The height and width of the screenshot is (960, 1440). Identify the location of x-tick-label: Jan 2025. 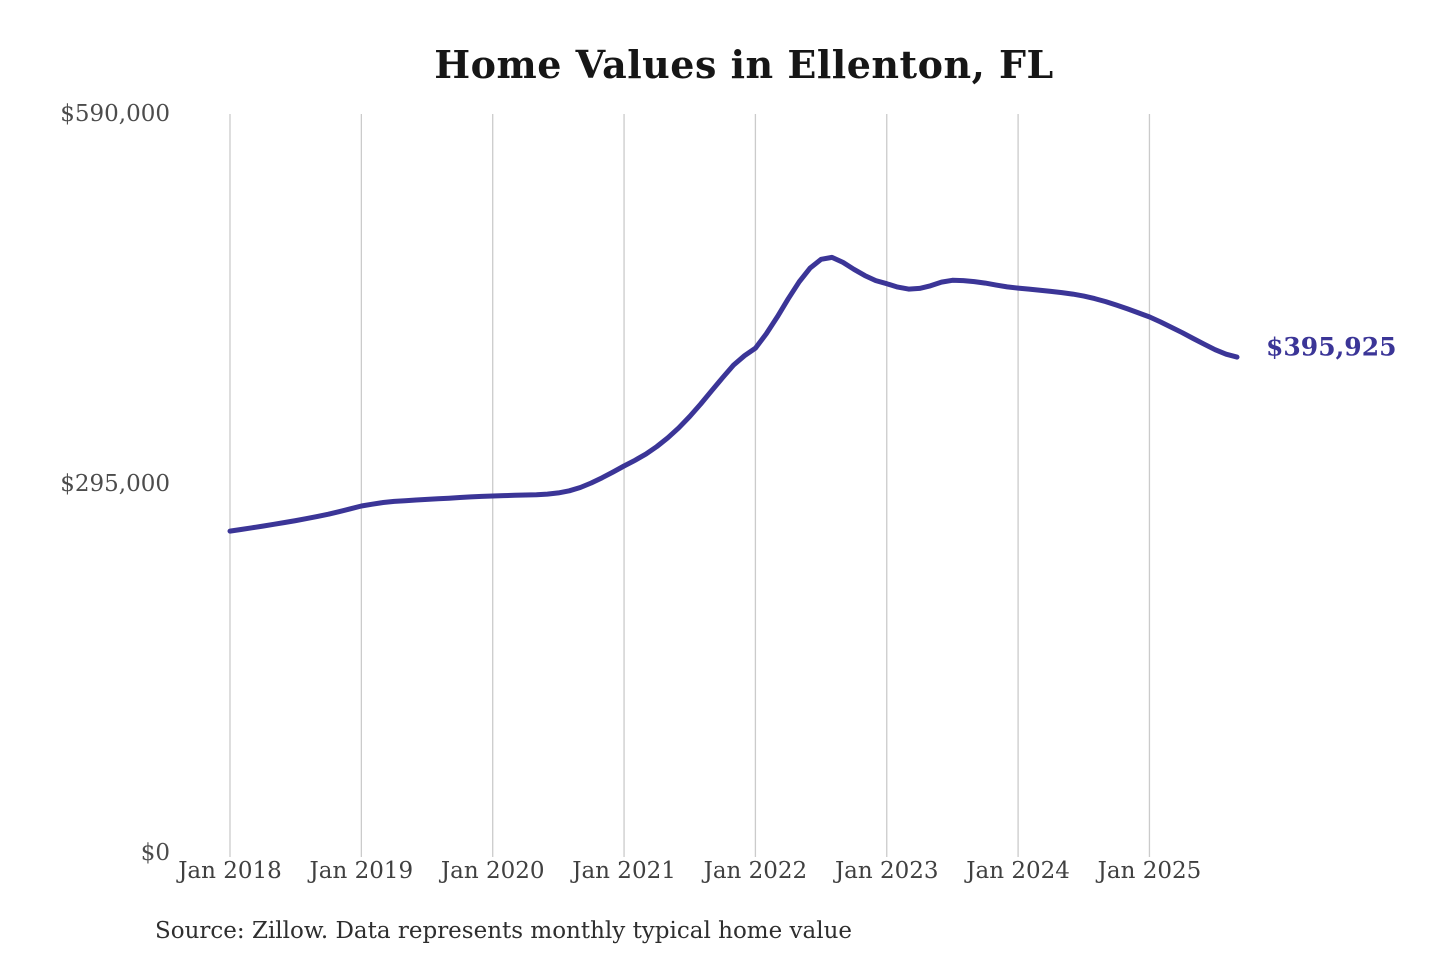
(1149, 871).